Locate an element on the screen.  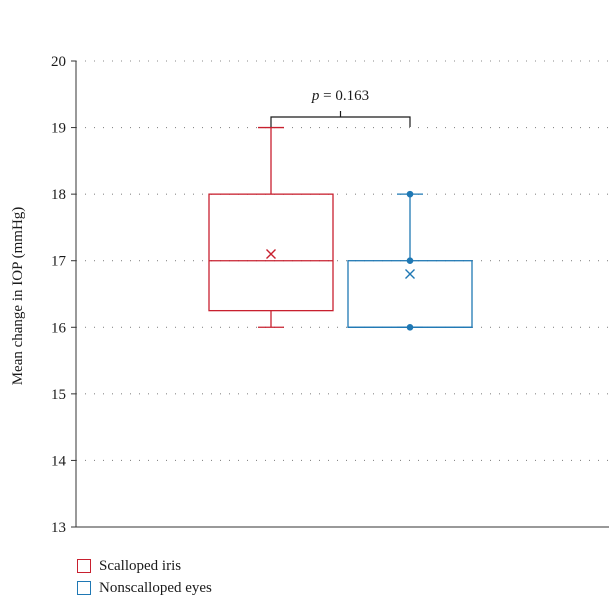
mean-marker-scalloped-iris is located at coordinates (271, 254).